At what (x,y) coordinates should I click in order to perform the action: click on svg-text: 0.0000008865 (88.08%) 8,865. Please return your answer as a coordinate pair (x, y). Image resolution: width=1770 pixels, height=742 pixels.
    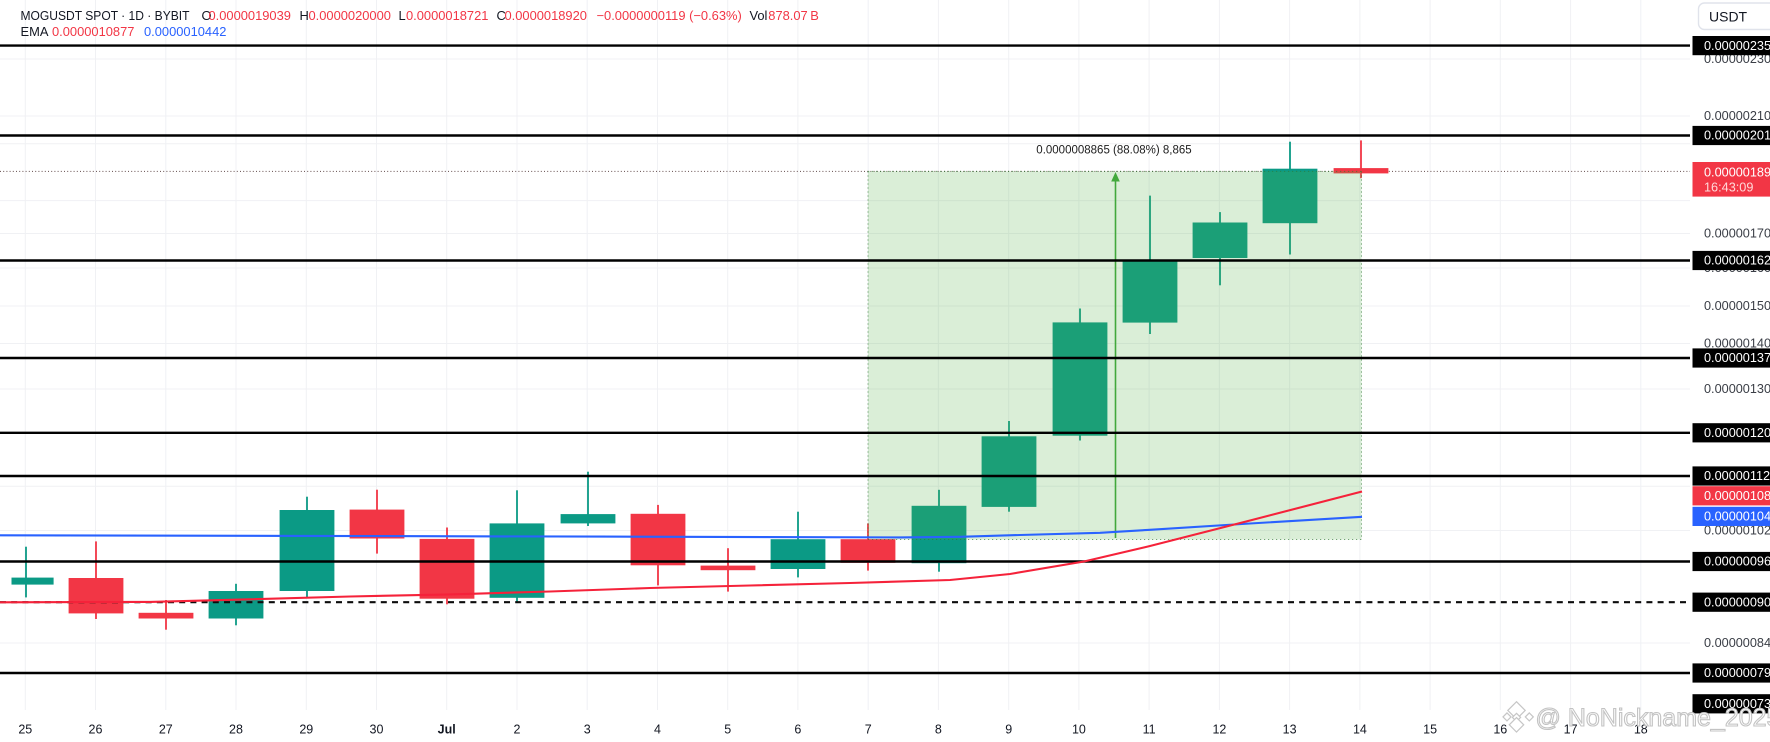
    Looking at the image, I should click on (1113, 151).